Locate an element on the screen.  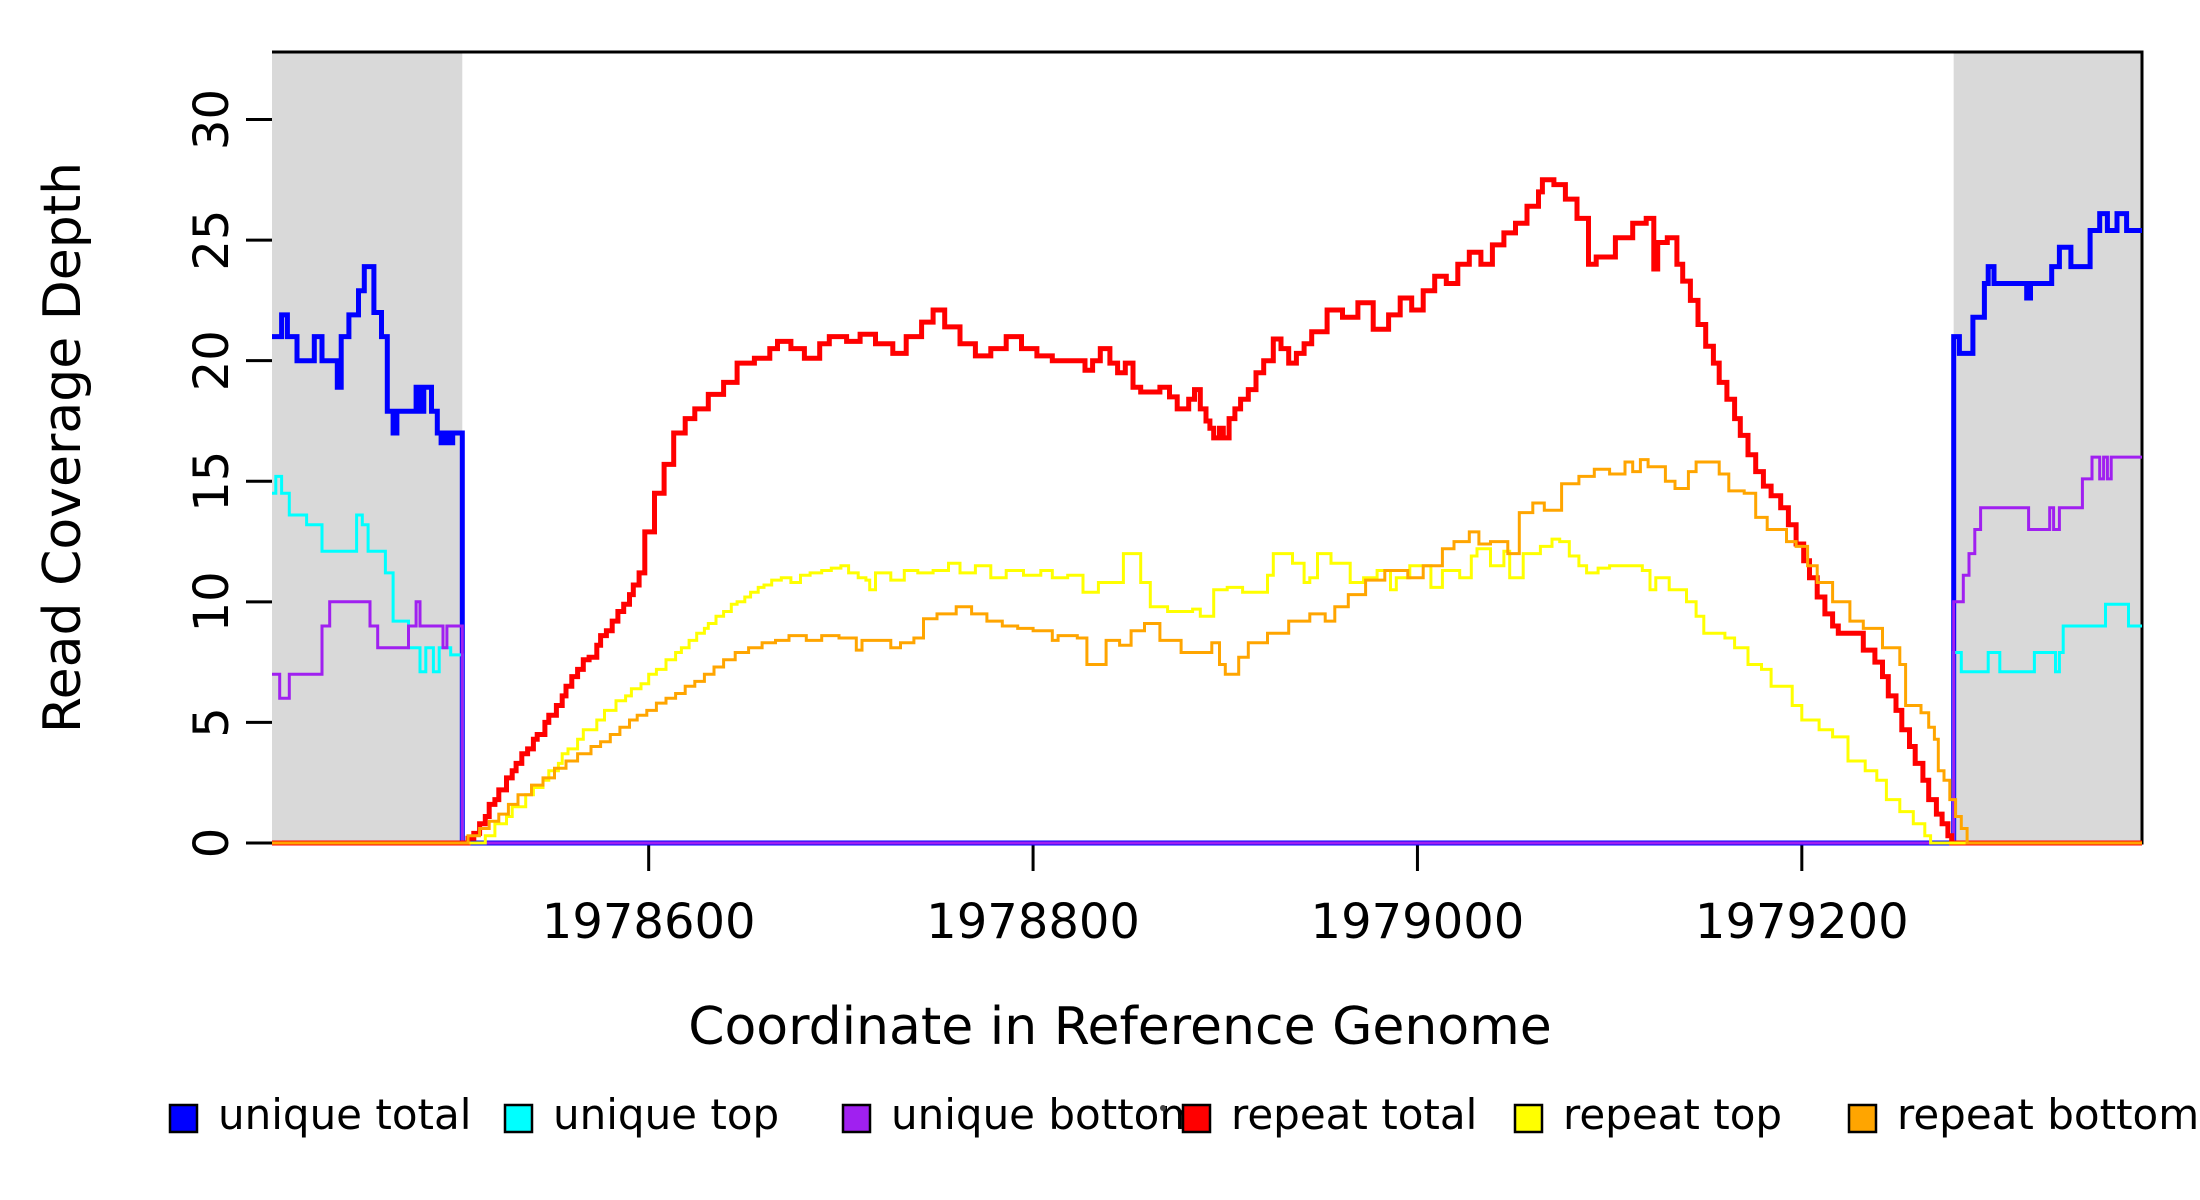
y-axis-title: Read Coverage Depth is located at coordinates (63, 447).